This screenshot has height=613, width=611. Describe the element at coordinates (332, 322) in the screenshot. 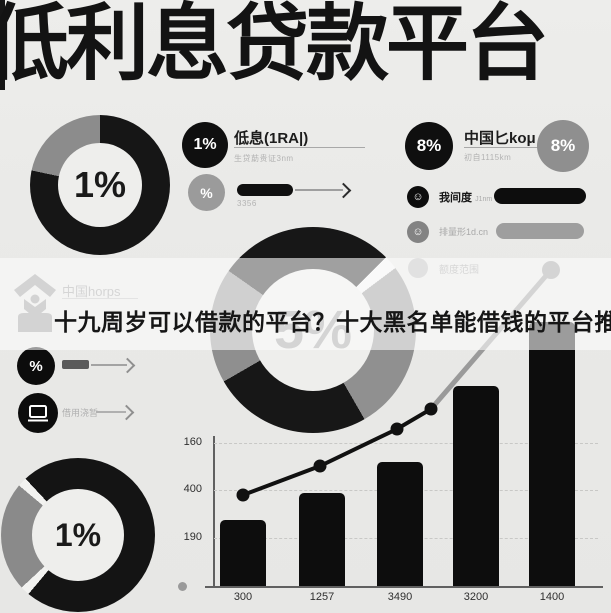

I see `overlay-headline: 十九周岁可以借款的平台？十大黑名单能借钱的平台推荐` at that location.